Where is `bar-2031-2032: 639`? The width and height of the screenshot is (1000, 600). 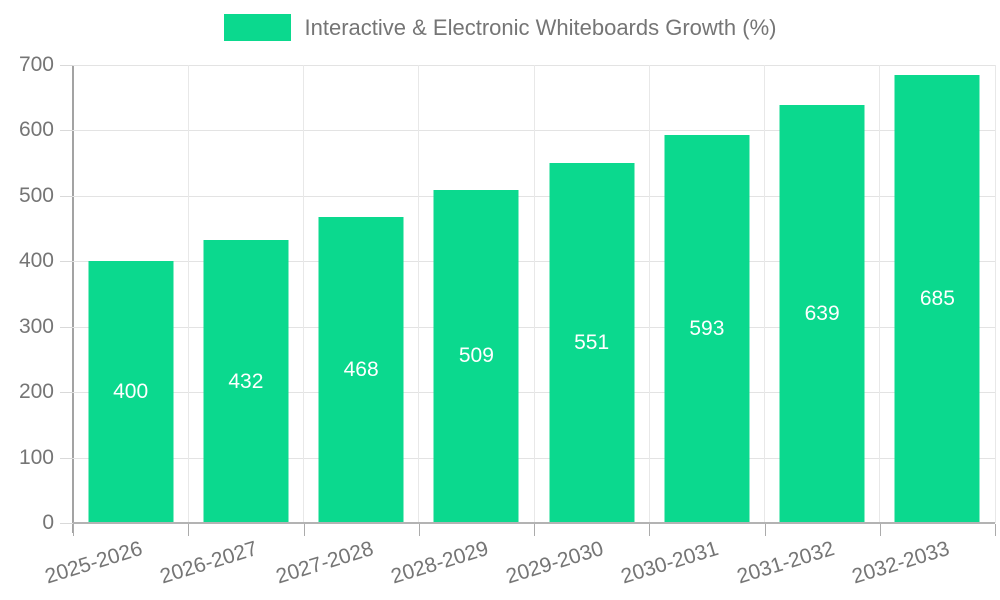
bar-2031-2032: 639 is located at coordinates (822, 313).